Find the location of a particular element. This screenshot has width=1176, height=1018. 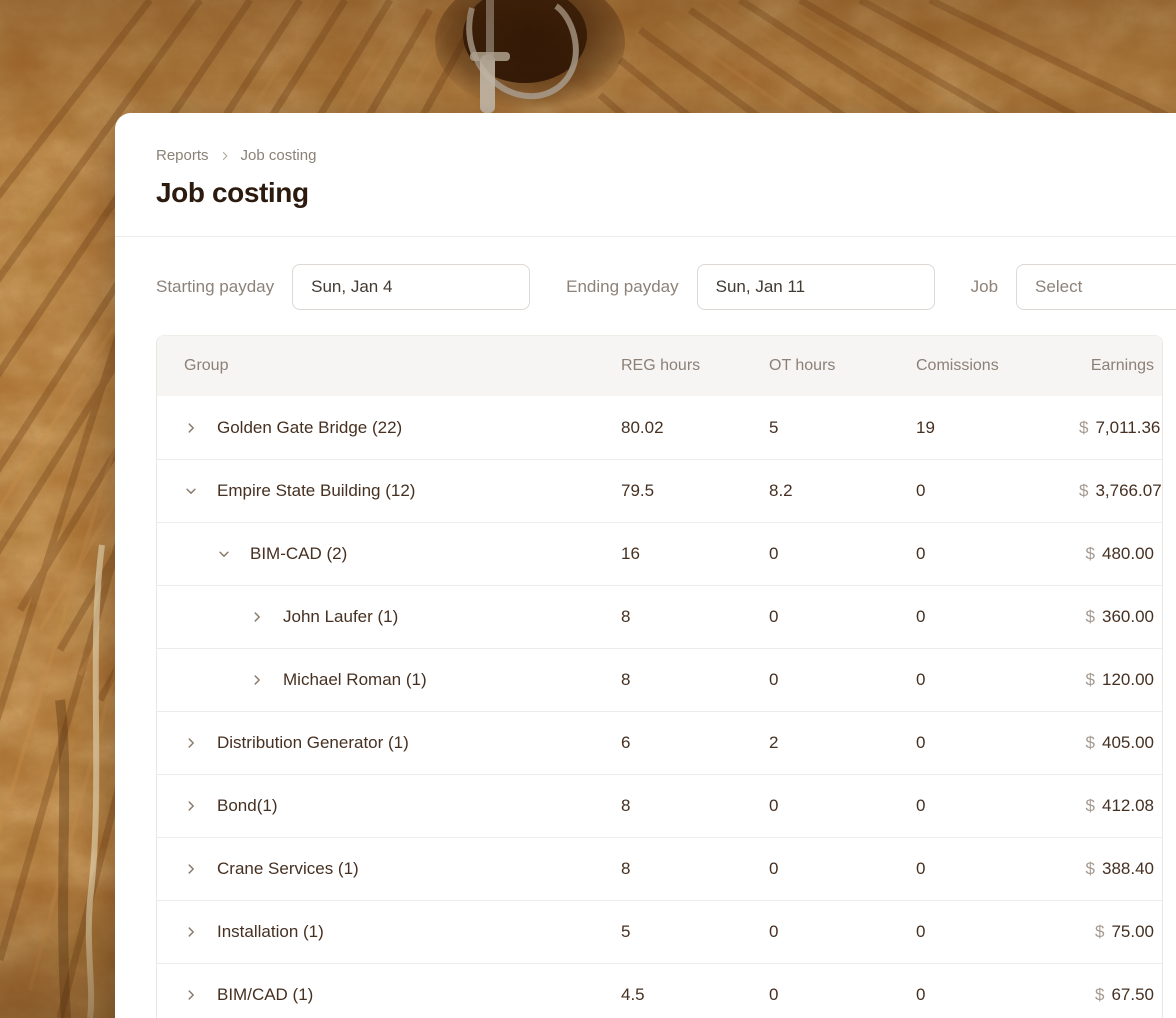

earnings-amount: 67.50 is located at coordinates (1132, 994).